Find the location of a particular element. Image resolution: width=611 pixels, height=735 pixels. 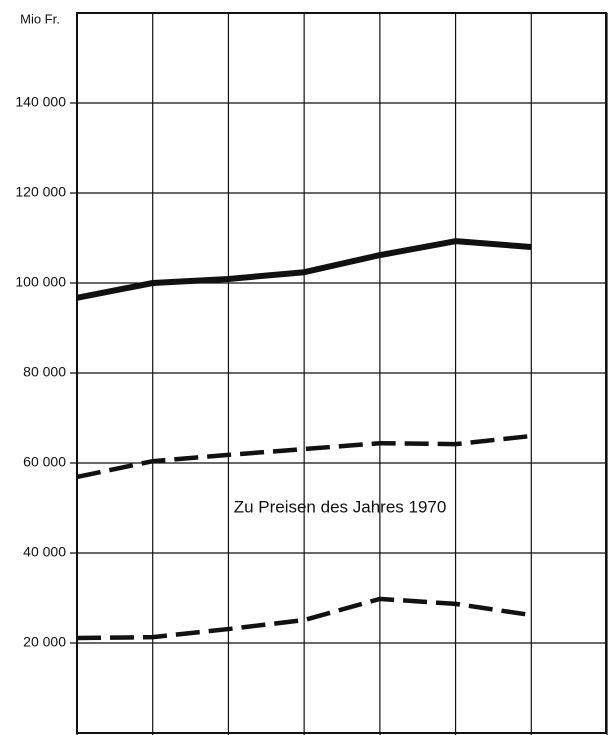

y-tick-label: 60 000 is located at coordinates (44, 462).